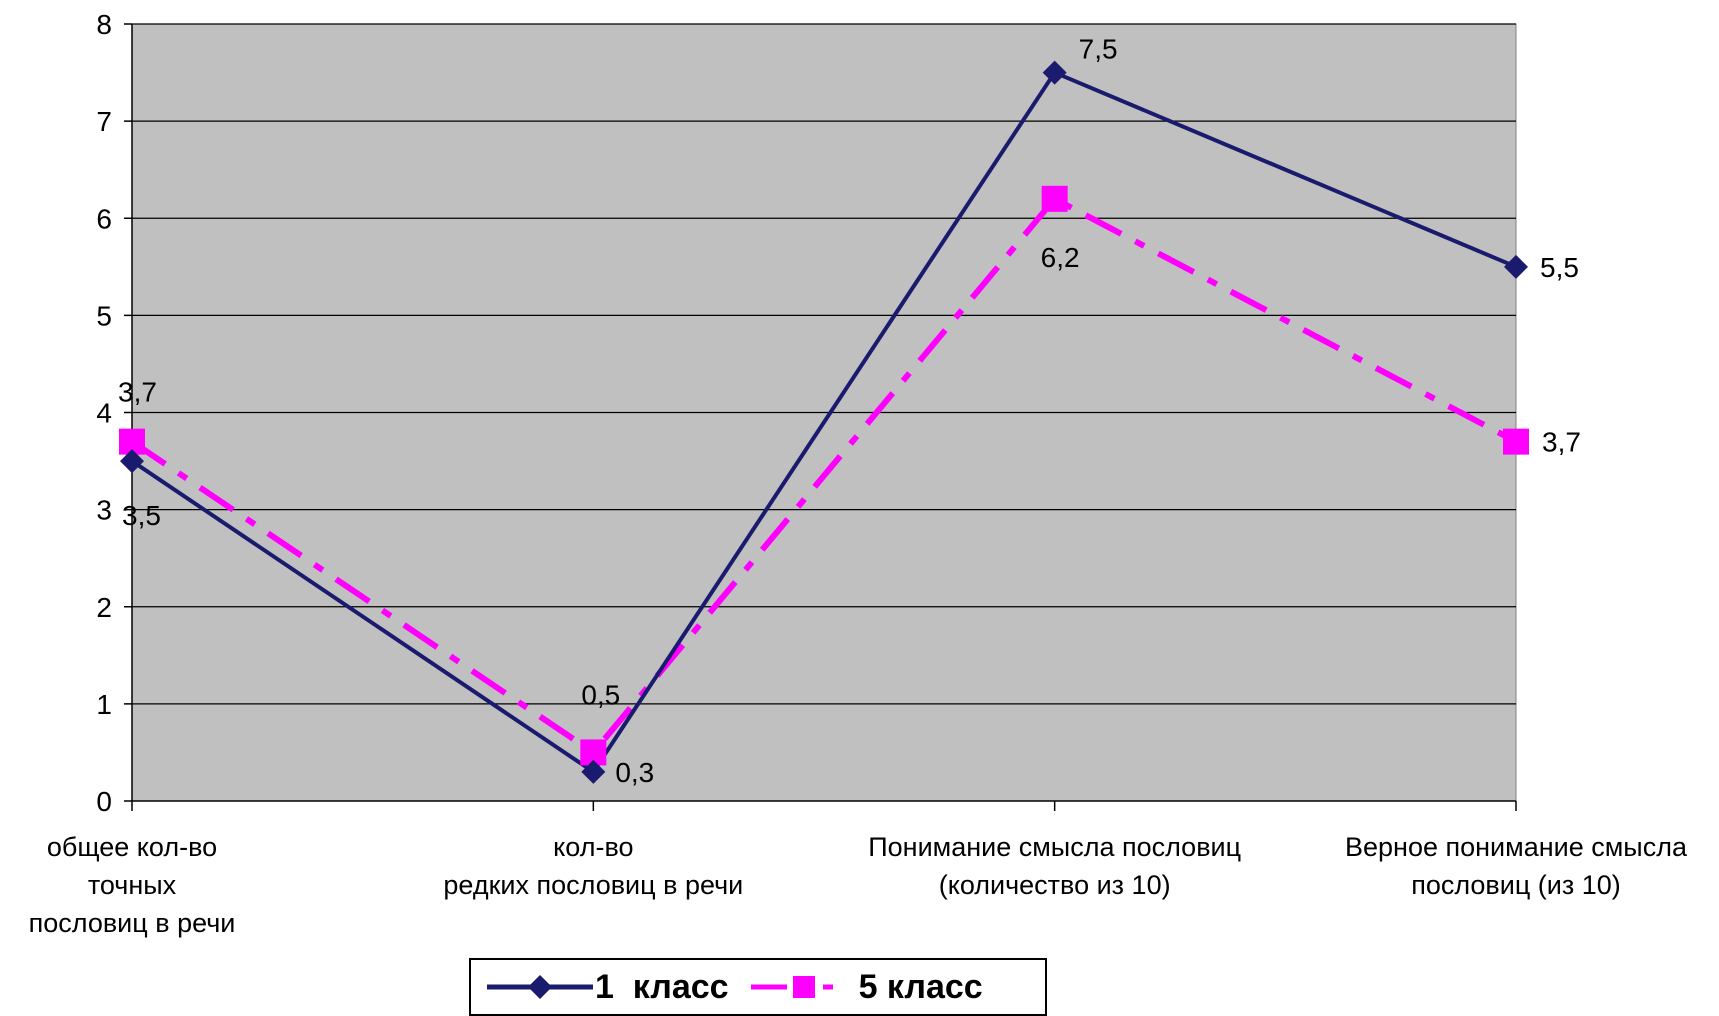  What do you see at coordinates (104, 801) in the screenshot?
I see `y-tick-label: 0` at bounding box center [104, 801].